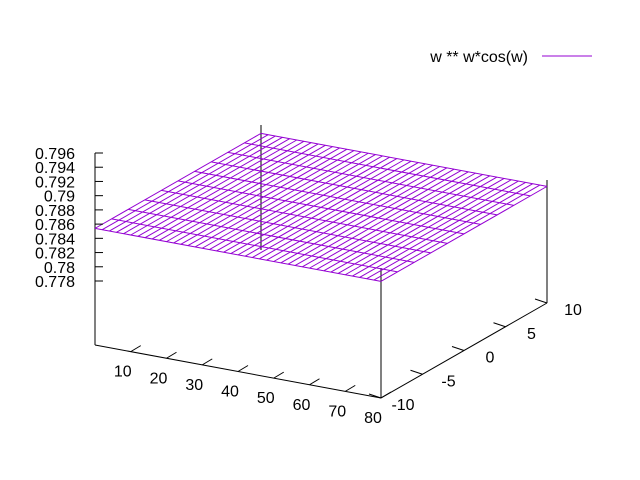 The height and width of the screenshot is (480, 640). Describe the element at coordinates (55, 282) in the screenshot. I see `z-tick-label: 0.778` at that location.